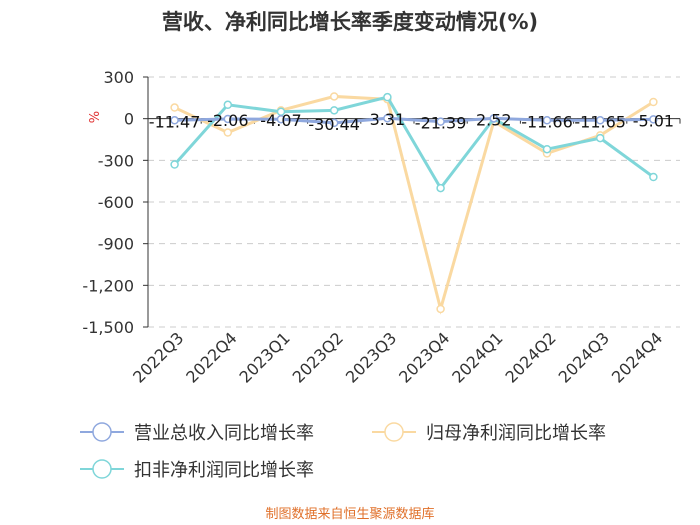  I want to click on x-tick-label: 2022Q4, so click(211, 357).